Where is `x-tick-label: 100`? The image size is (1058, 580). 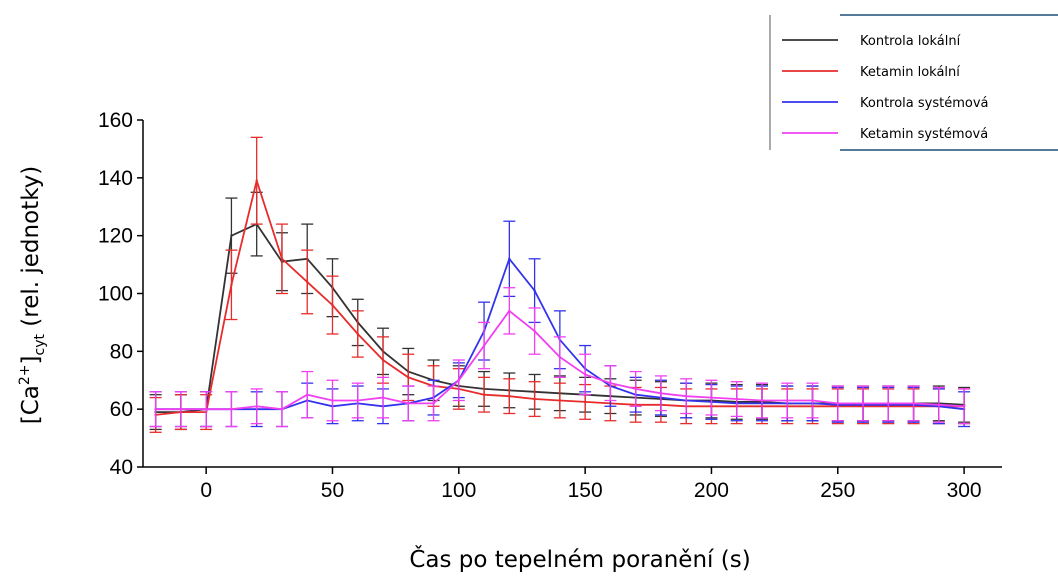 x-tick-label: 100 is located at coordinates (458, 490).